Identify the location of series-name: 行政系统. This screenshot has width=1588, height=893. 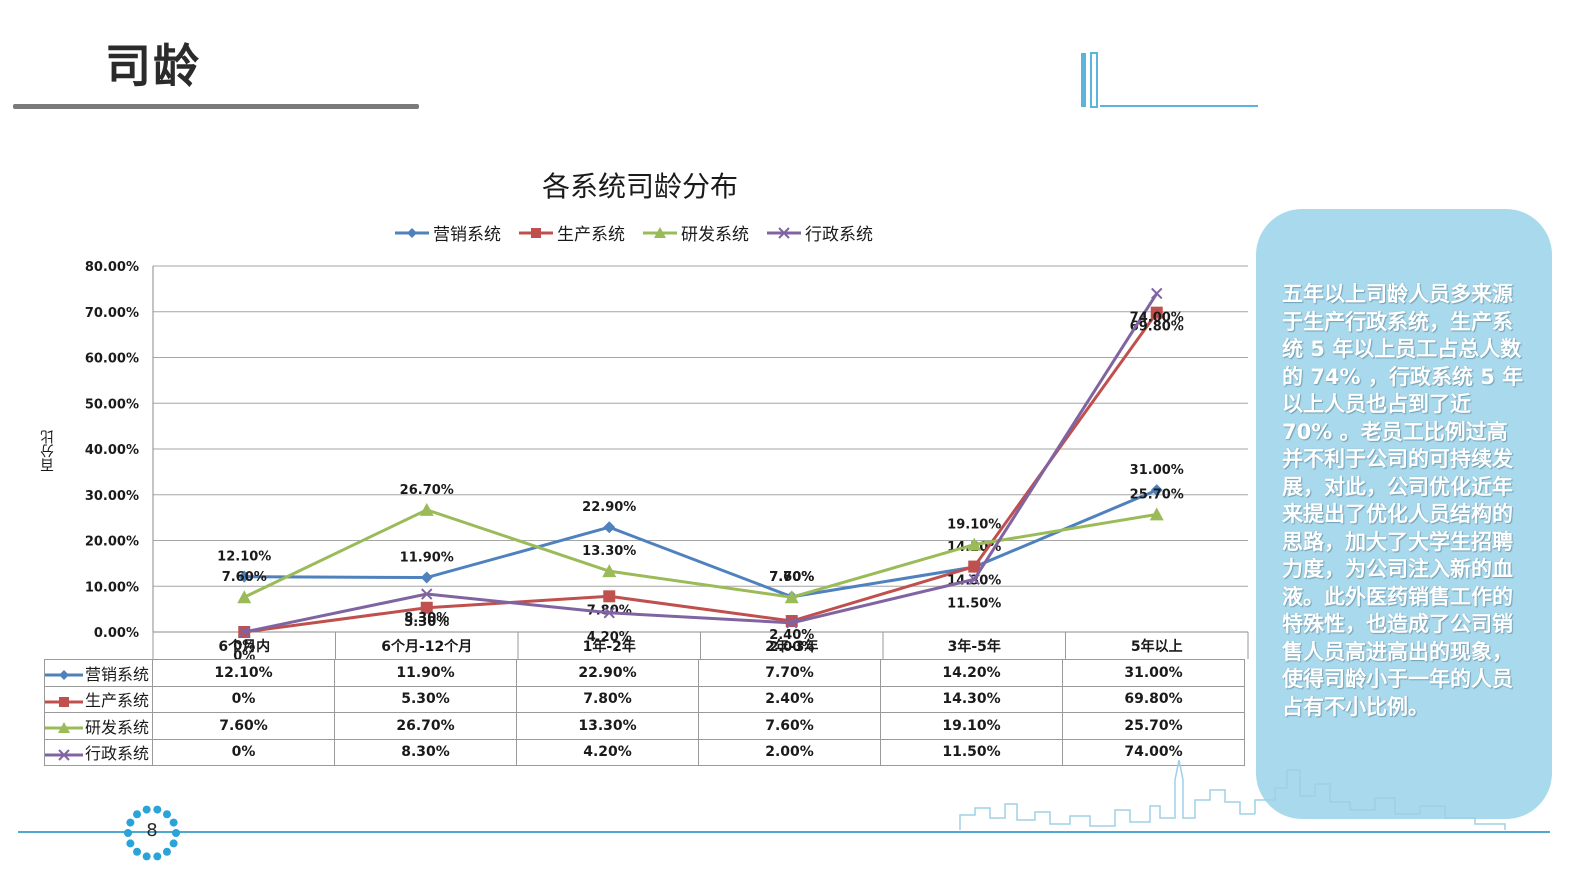
(98, 752).